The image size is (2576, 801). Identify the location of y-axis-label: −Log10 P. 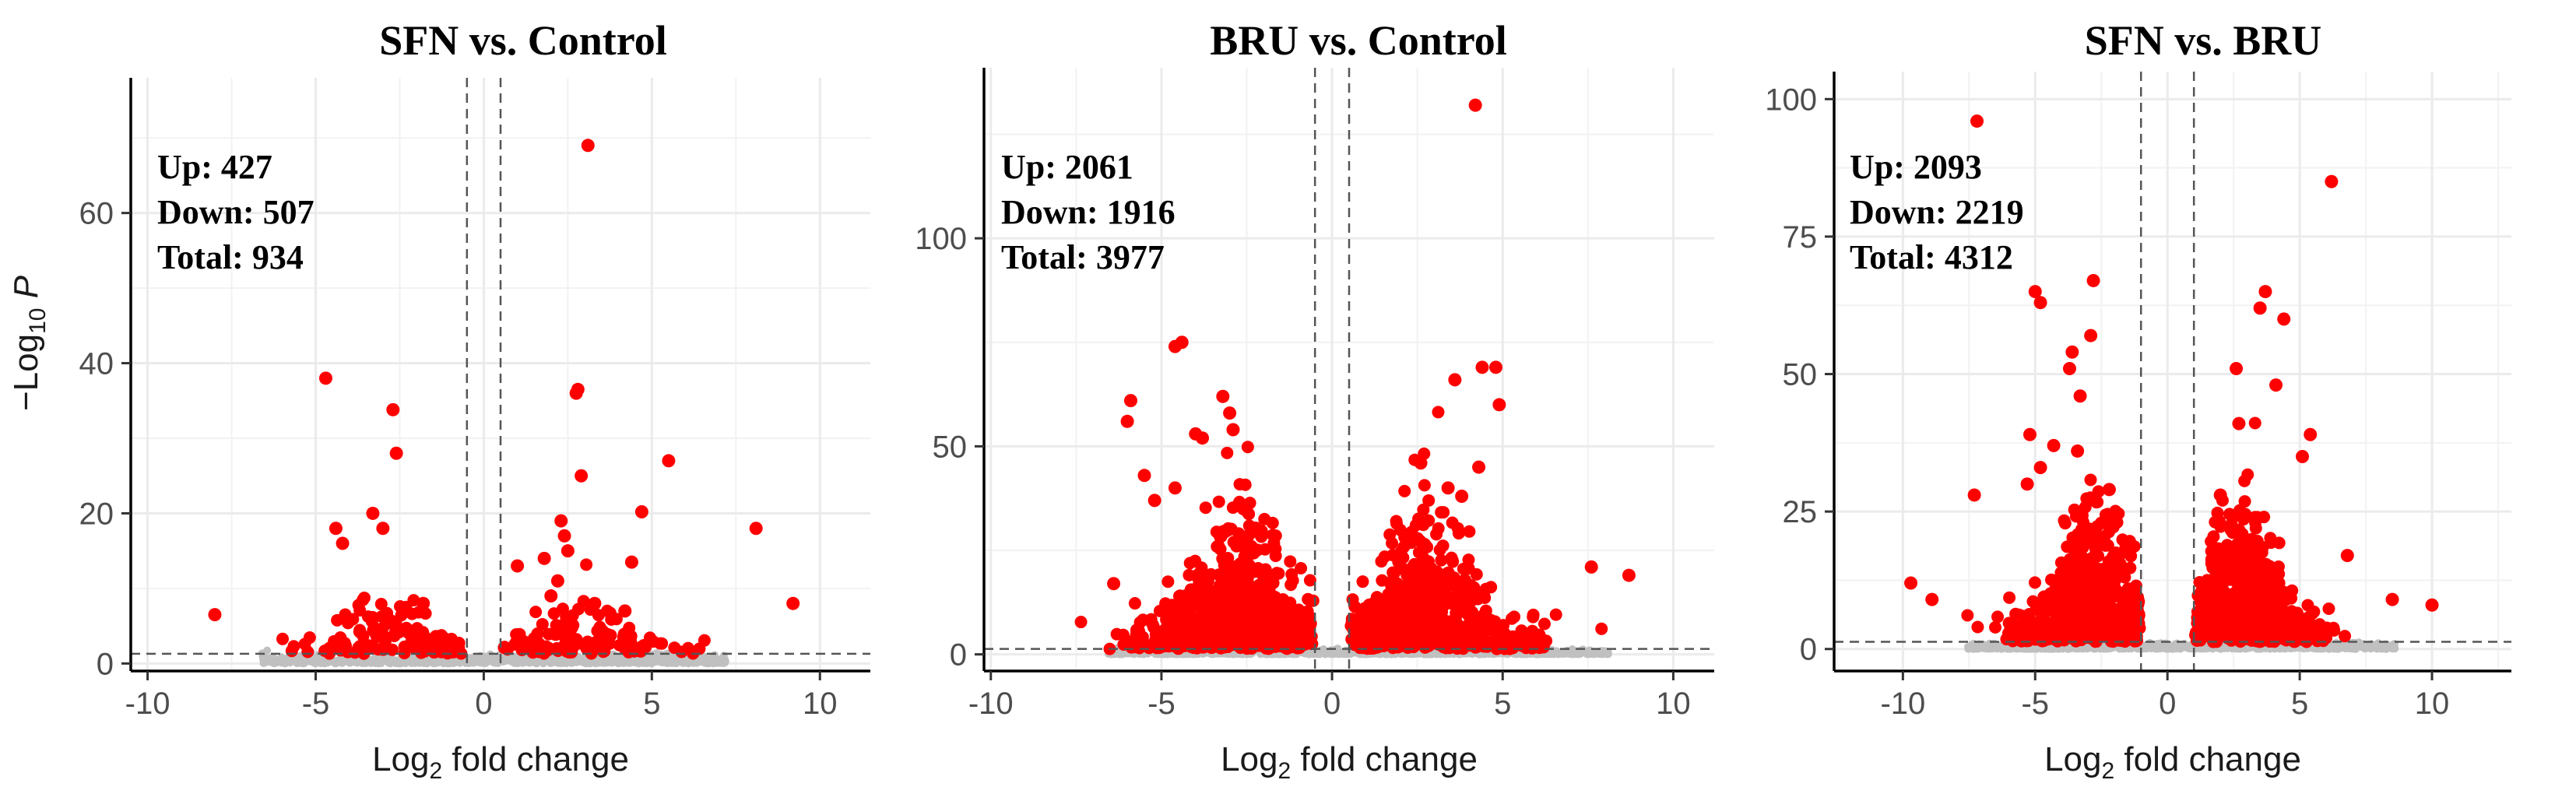
(29, 343).